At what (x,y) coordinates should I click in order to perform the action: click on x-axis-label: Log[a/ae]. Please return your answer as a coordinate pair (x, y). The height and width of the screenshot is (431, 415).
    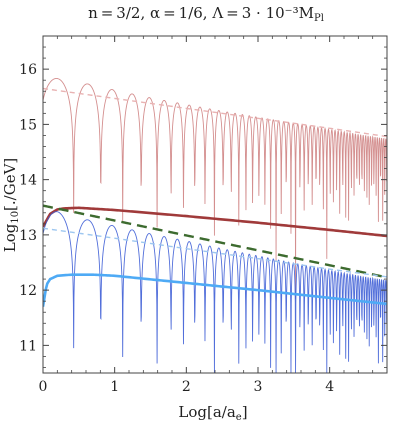
    Looking at the image, I should click on (212, 413).